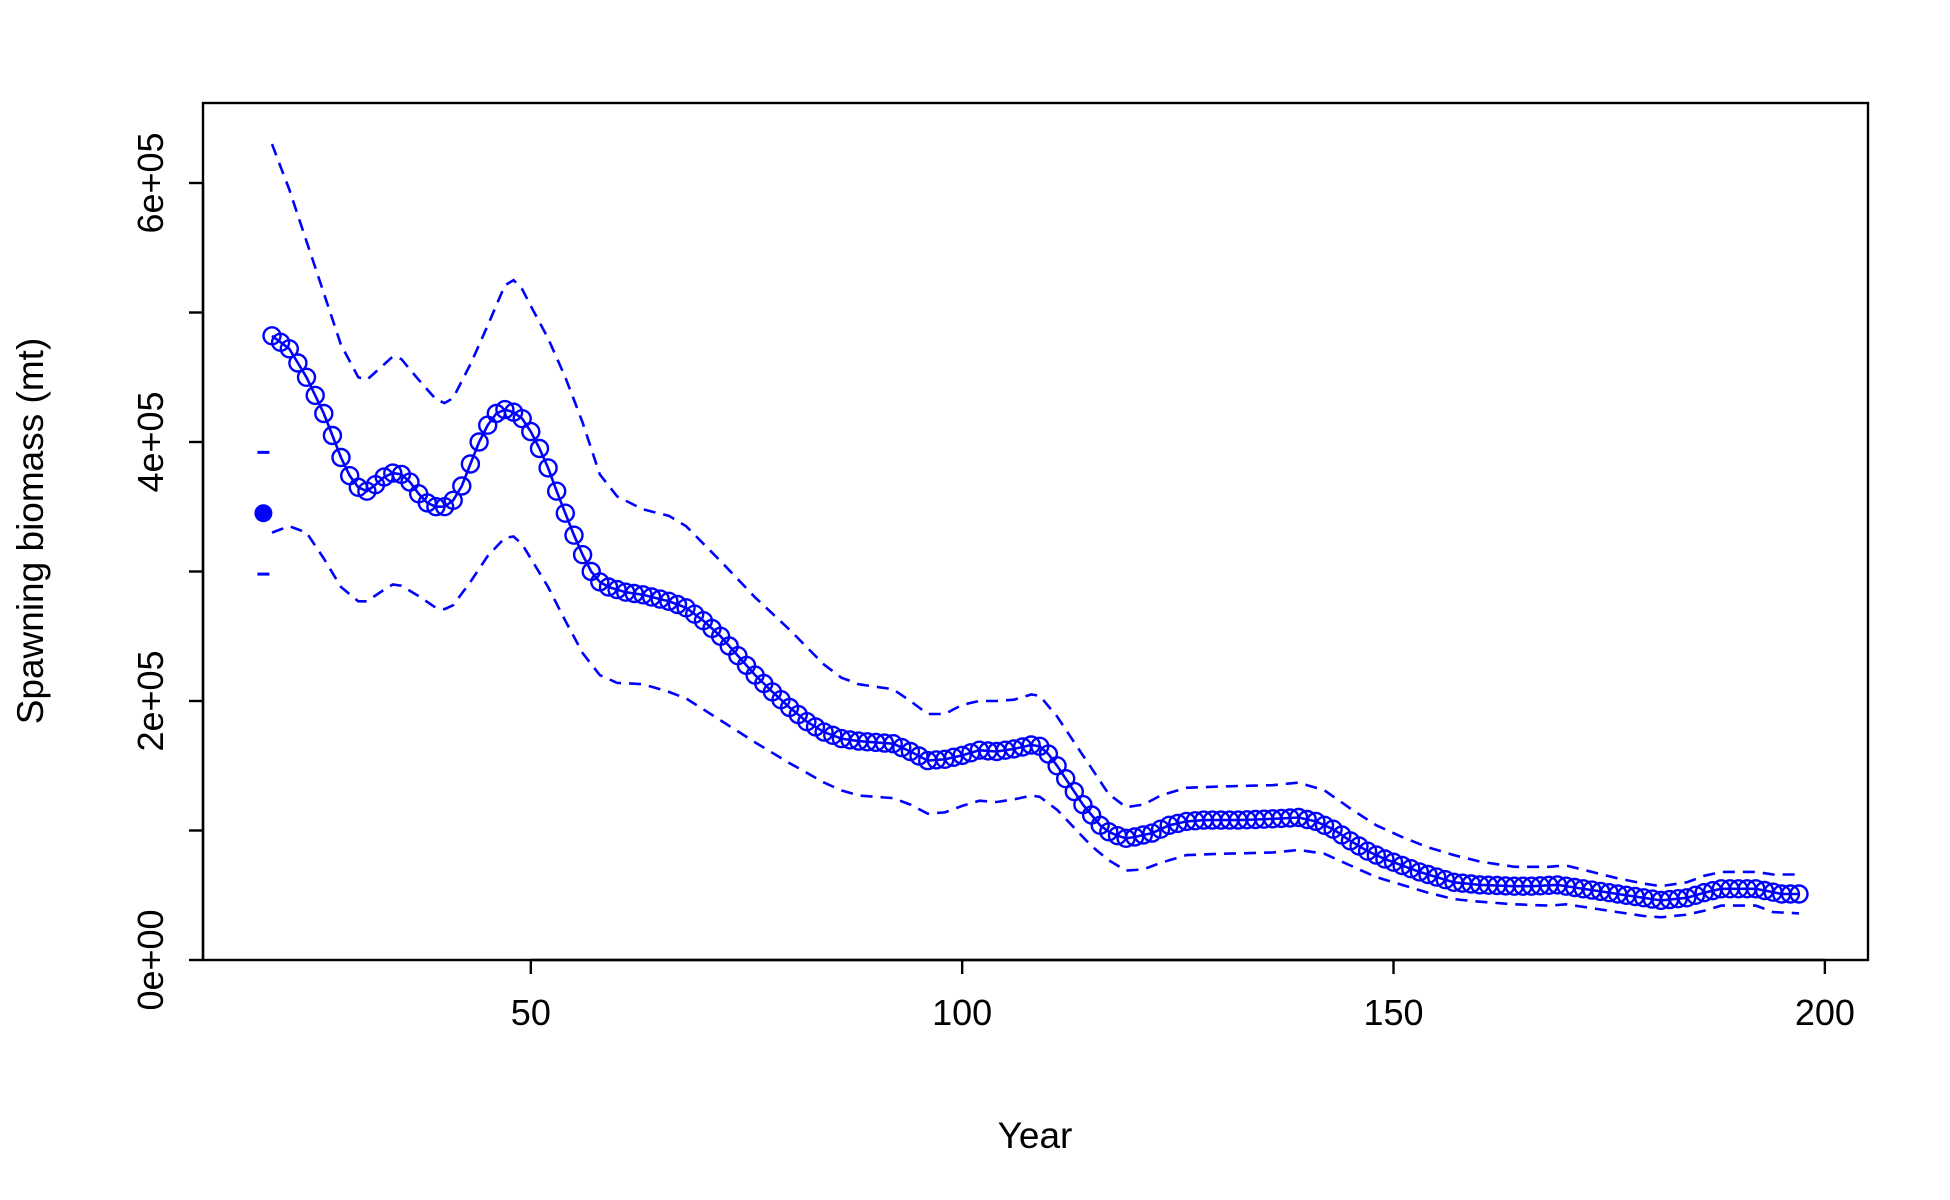 This screenshot has height=1200, width=1950. Describe the element at coordinates (150, 441) in the screenshot. I see `y-tick-label: 4e+05` at that location.